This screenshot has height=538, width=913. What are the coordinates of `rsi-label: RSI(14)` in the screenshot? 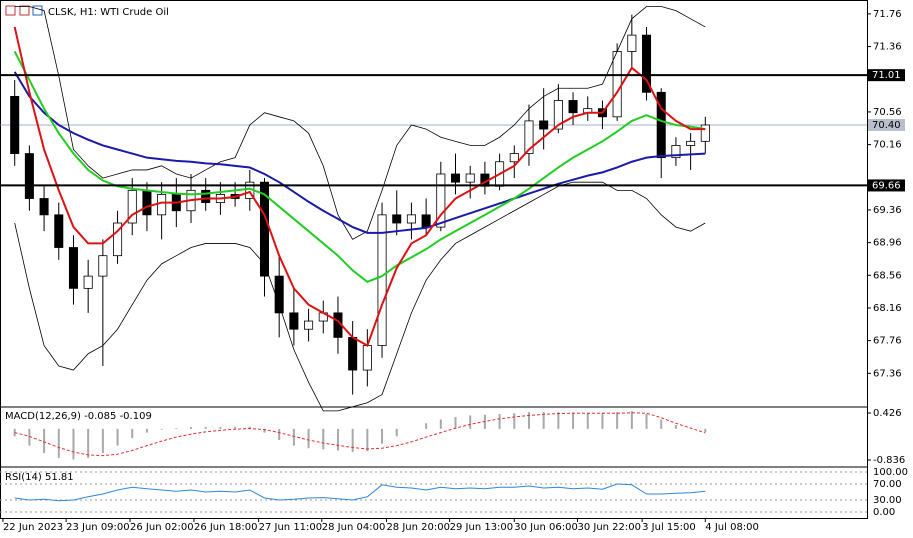 It's located at (23, 477).